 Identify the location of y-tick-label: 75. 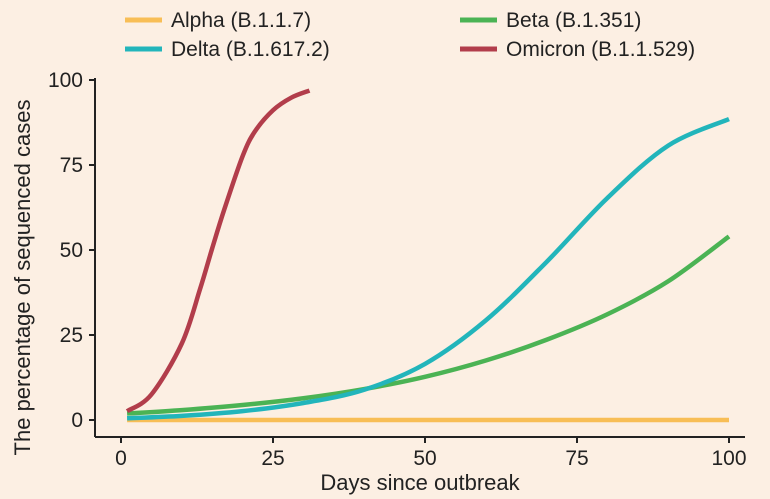
(71, 165).